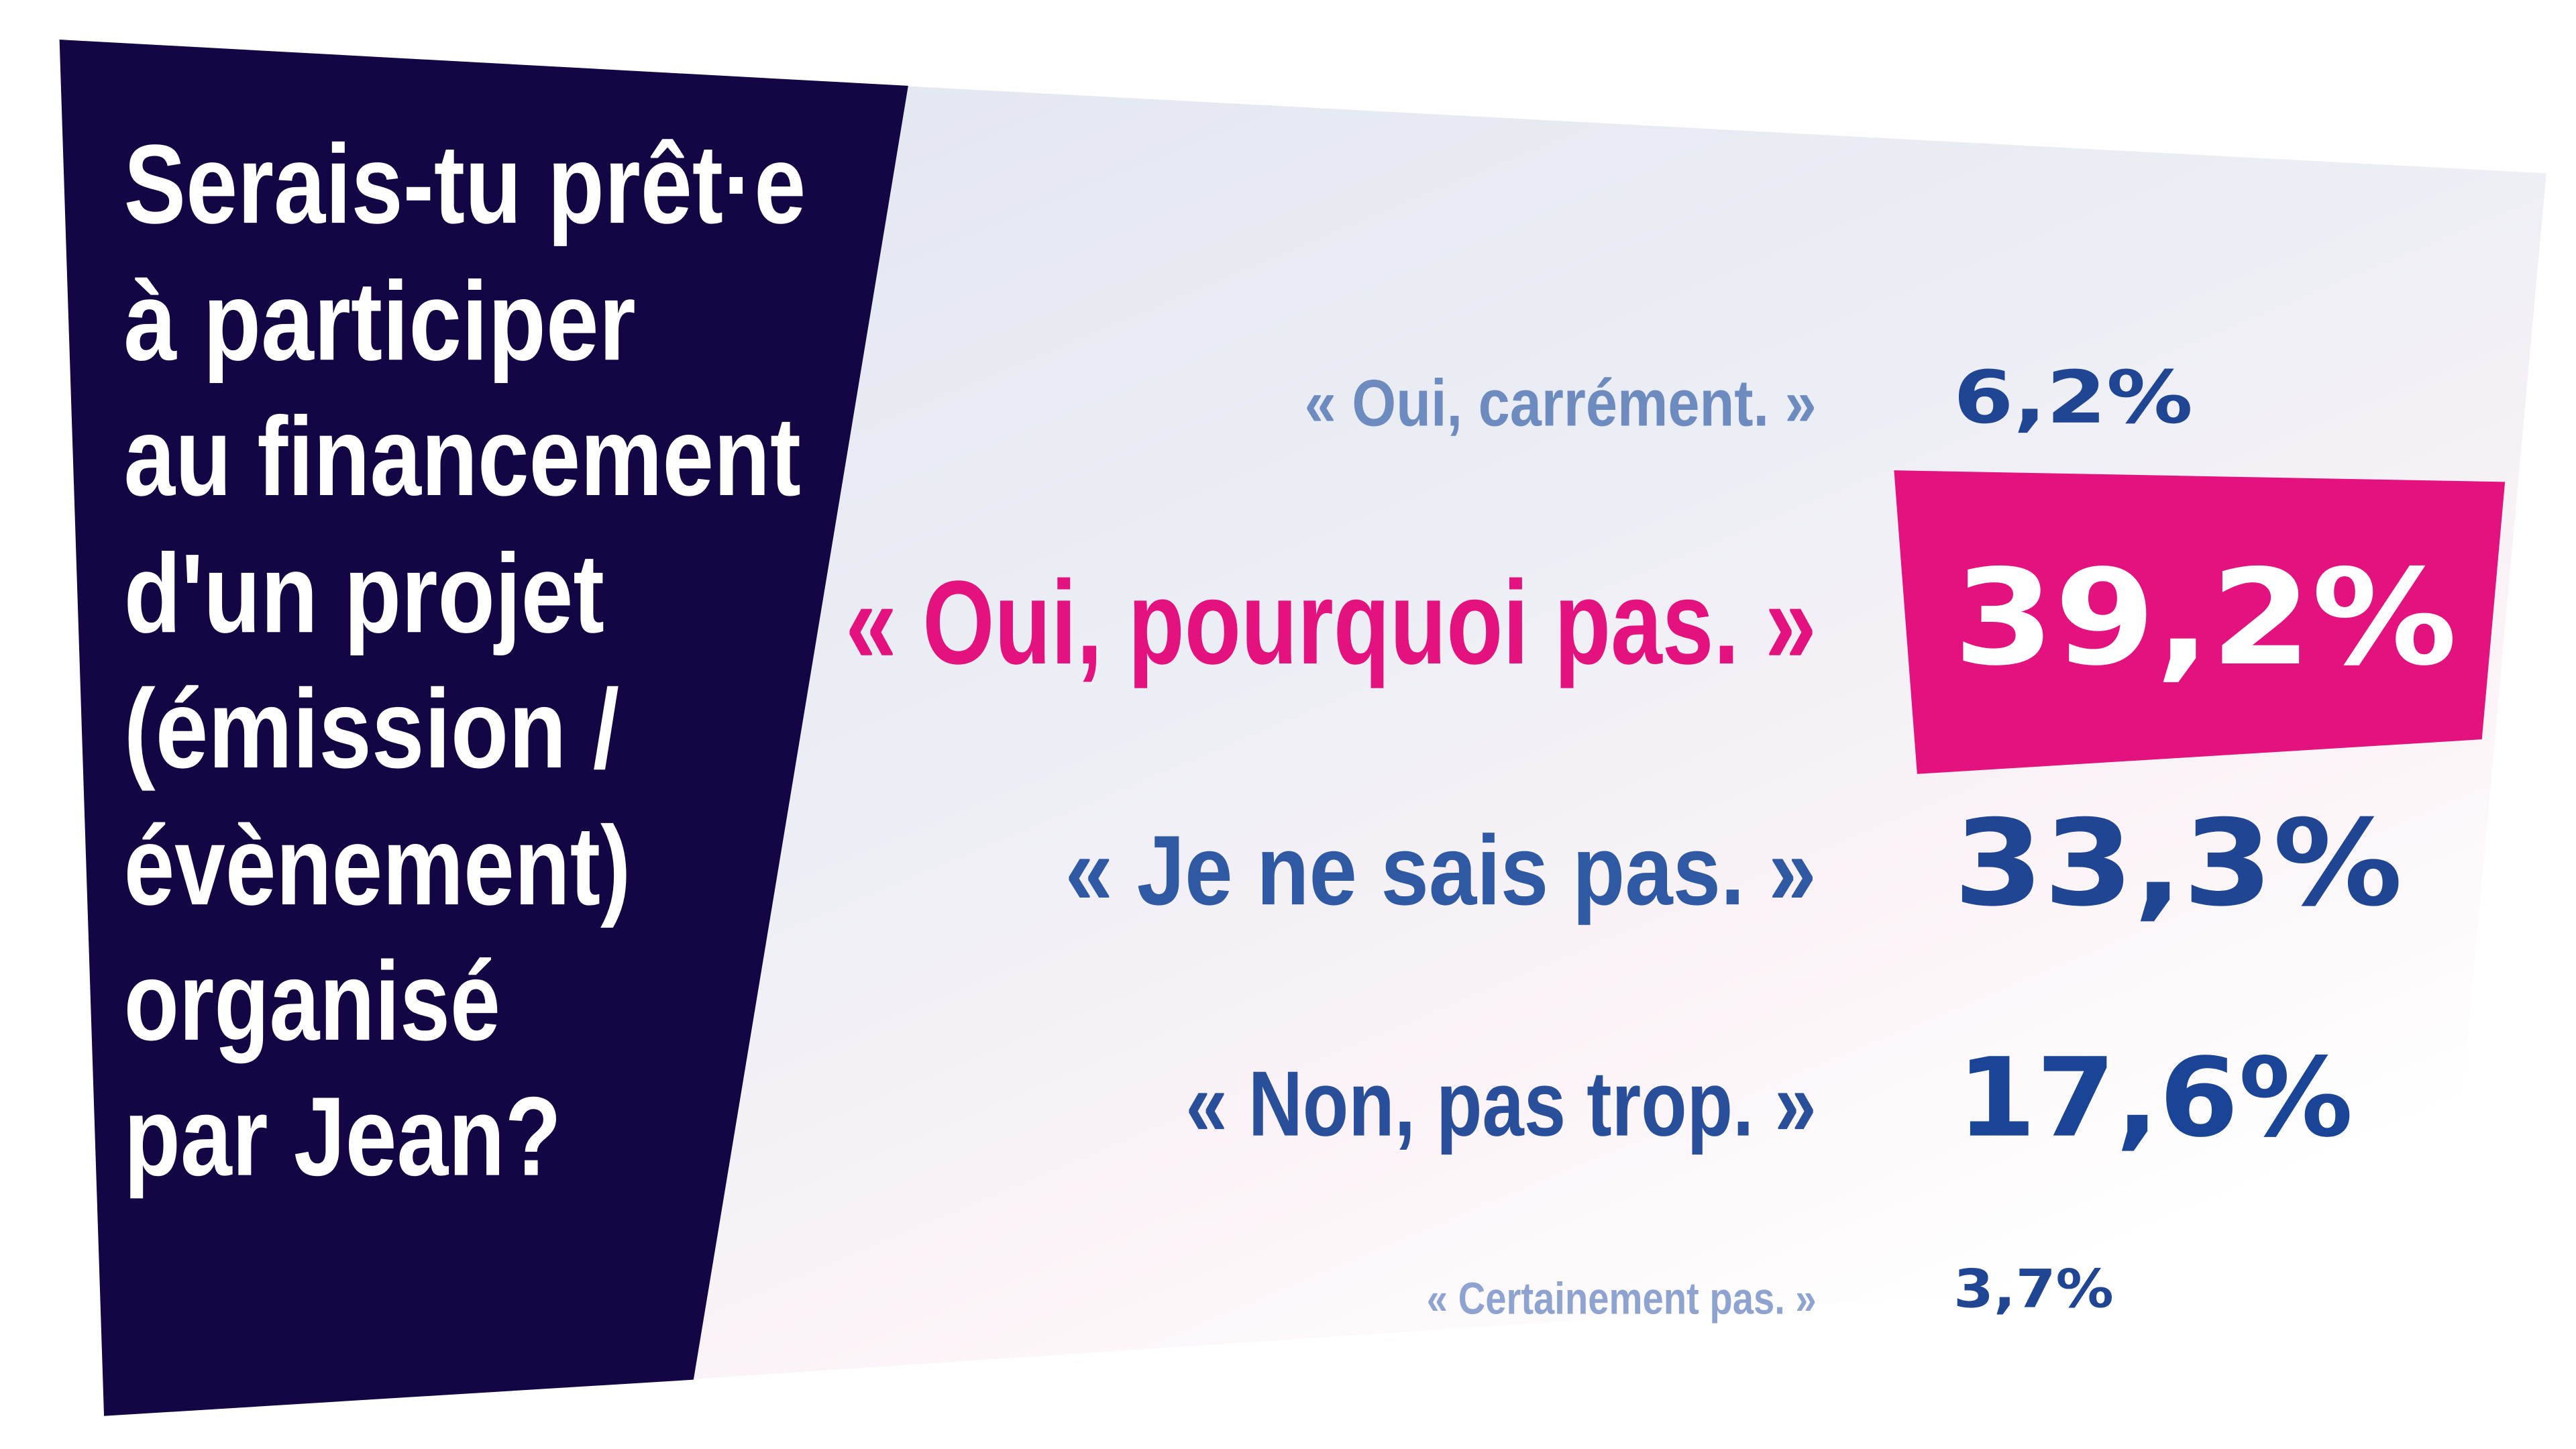 This screenshot has width=2576, height=1449. I want to click on question-line: à participer, so click(380, 321).